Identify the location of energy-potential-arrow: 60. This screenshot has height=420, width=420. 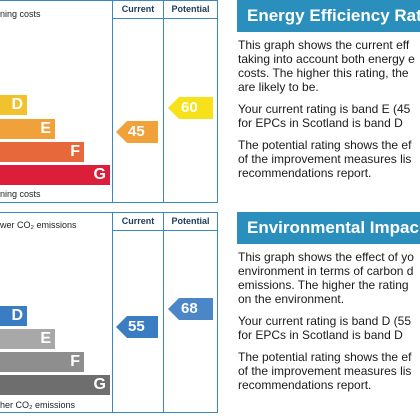
(190, 108).